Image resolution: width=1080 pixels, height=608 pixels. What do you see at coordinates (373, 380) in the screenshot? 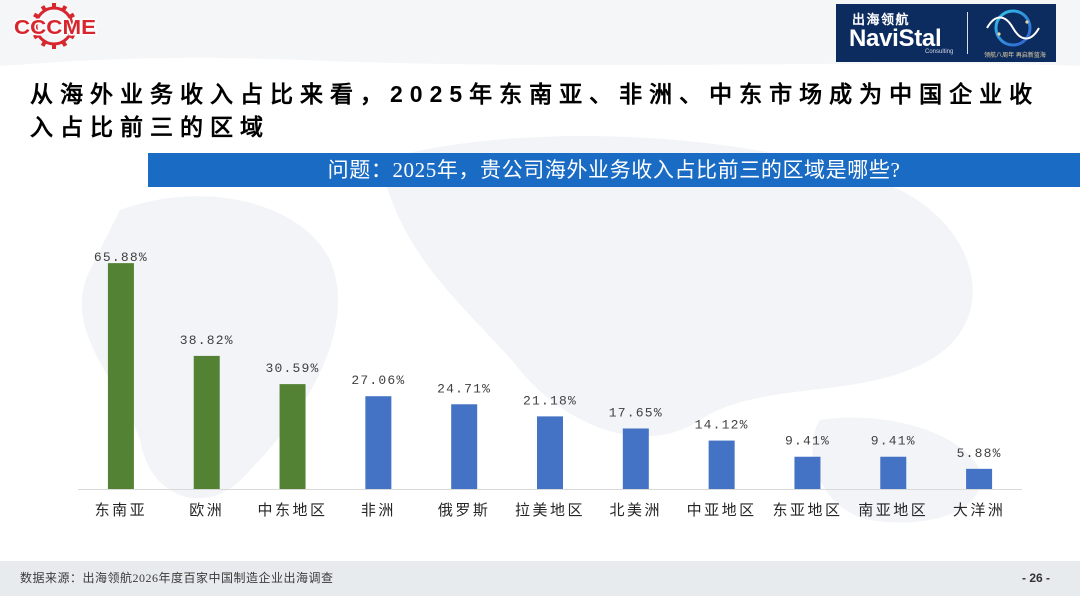
I see `bar-value-number: 27.06` at bounding box center [373, 380].